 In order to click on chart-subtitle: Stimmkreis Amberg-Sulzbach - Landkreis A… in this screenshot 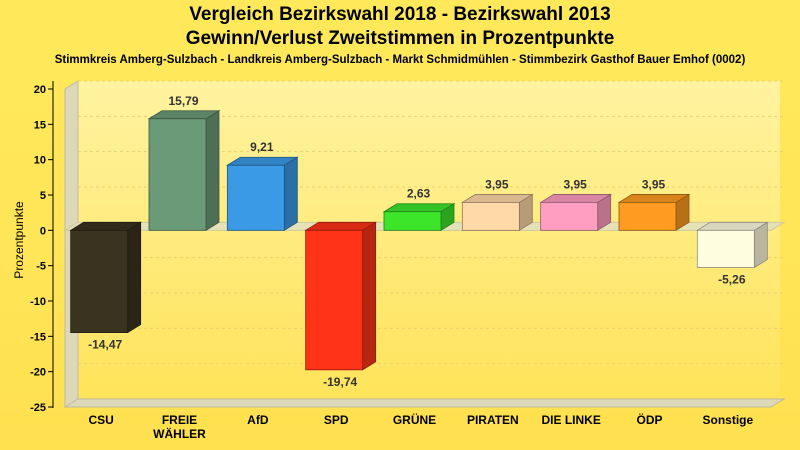, I will do `click(400, 60)`.